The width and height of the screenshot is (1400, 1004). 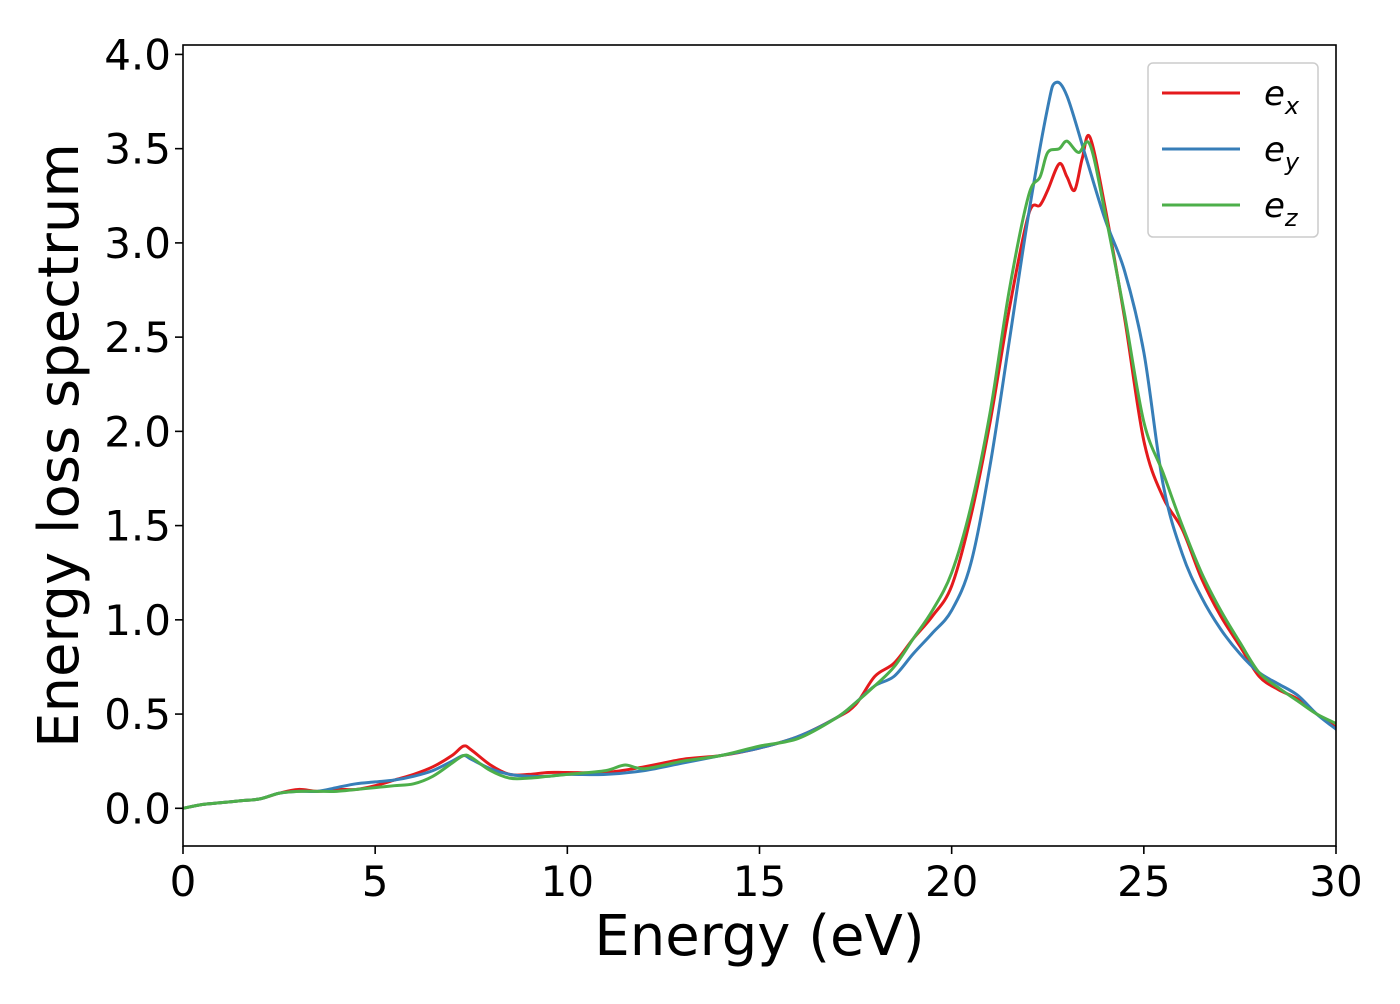 What do you see at coordinates (1335, 881) in the screenshot?
I see `x-tick-label: 30` at bounding box center [1335, 881].